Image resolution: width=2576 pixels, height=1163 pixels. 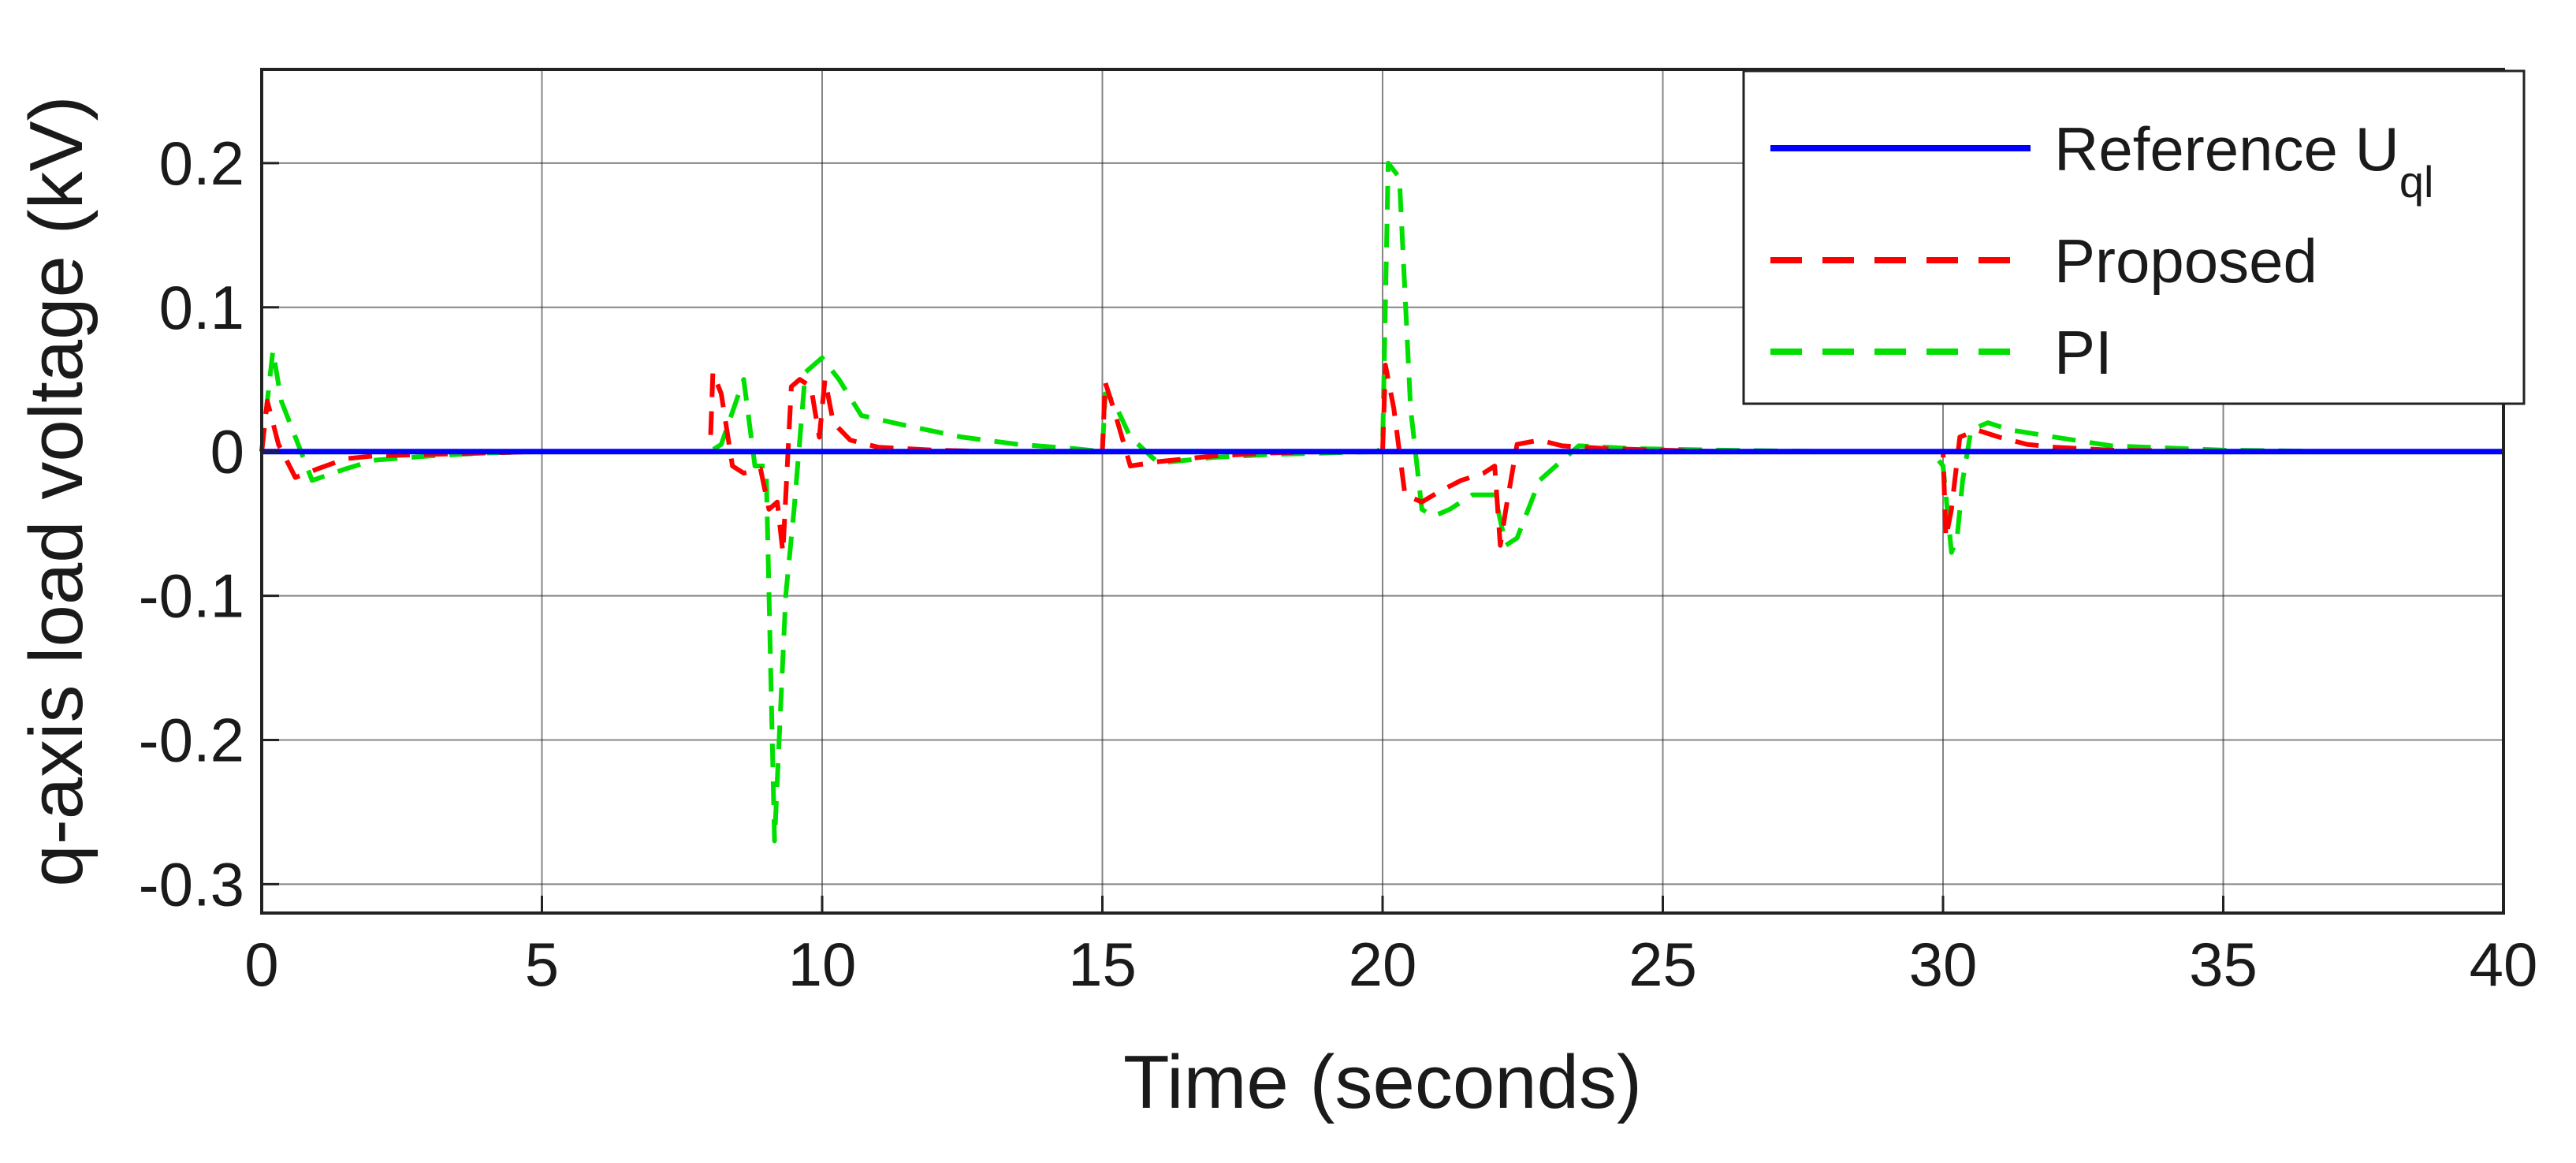 I want to click on x-tick-label: 20, so click(x=1383, y=964).